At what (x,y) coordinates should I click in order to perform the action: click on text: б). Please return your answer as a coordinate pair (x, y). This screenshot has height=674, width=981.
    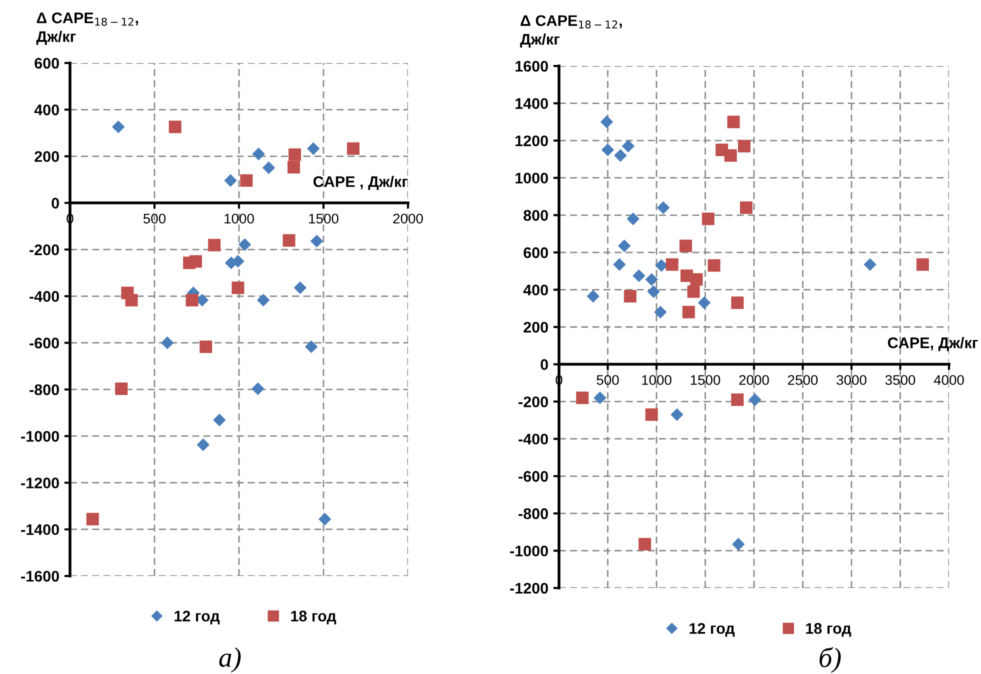
    Looking at the image, I should click on (830, 660).